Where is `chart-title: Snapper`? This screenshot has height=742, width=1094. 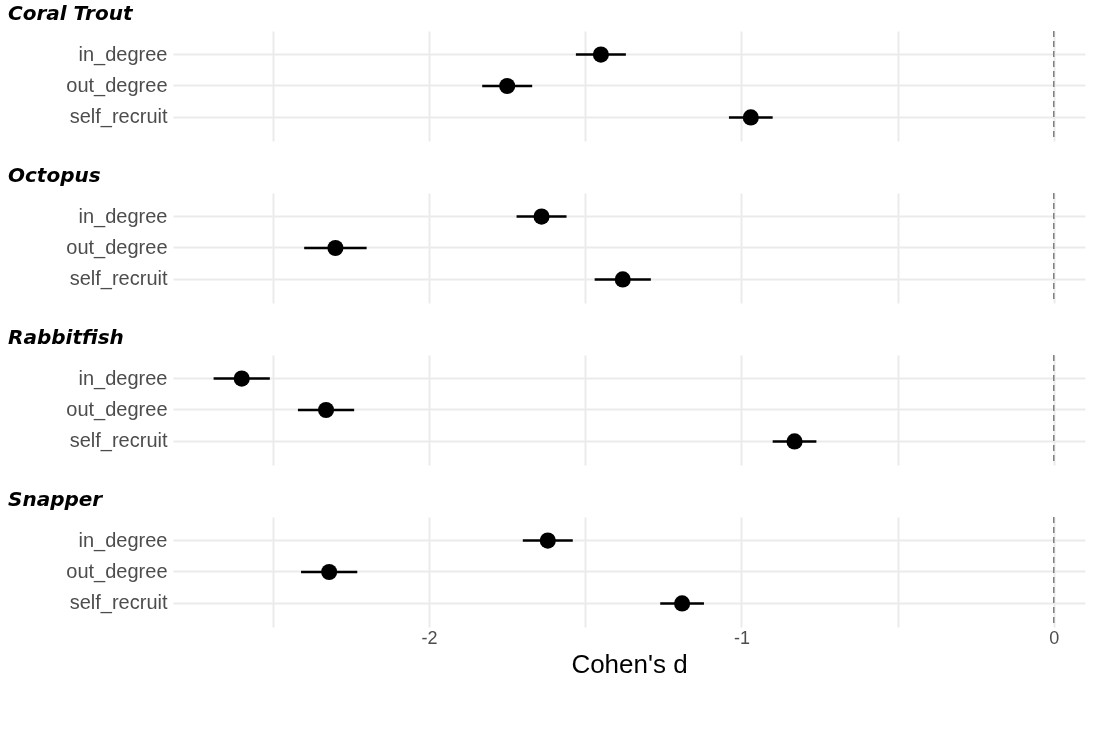
chart-title: Snapper is located at coordinates (56, 499).